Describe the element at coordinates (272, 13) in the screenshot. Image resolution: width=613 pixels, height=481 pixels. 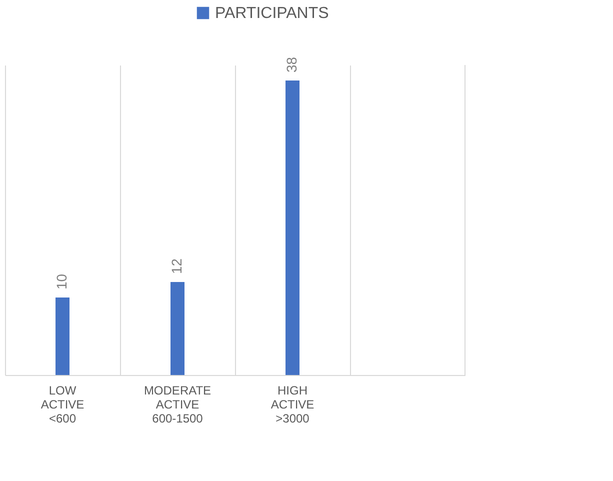
I see `legend-label: PARTICIPANTS` at that location.